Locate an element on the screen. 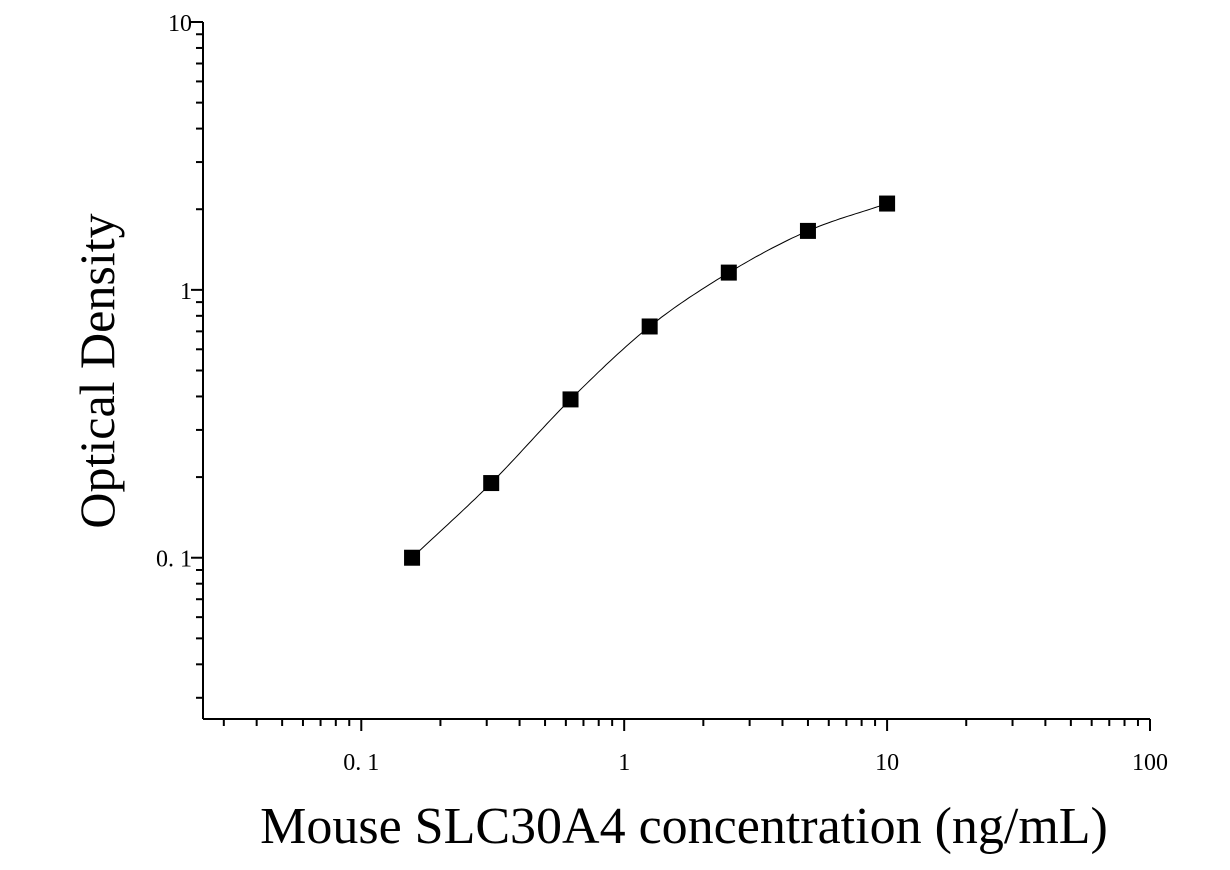  y-tick-label: 1 is located at coordinates (186, 292).